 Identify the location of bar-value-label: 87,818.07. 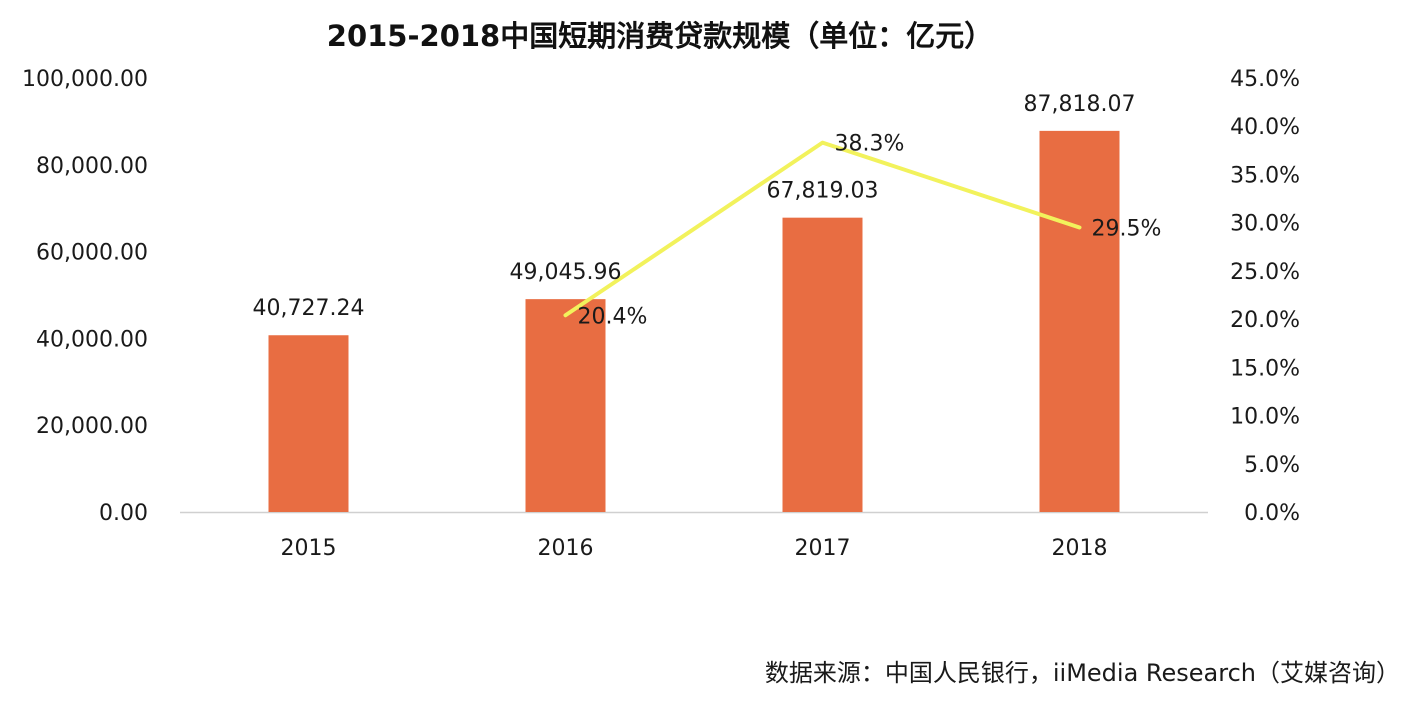
(1080, 104).